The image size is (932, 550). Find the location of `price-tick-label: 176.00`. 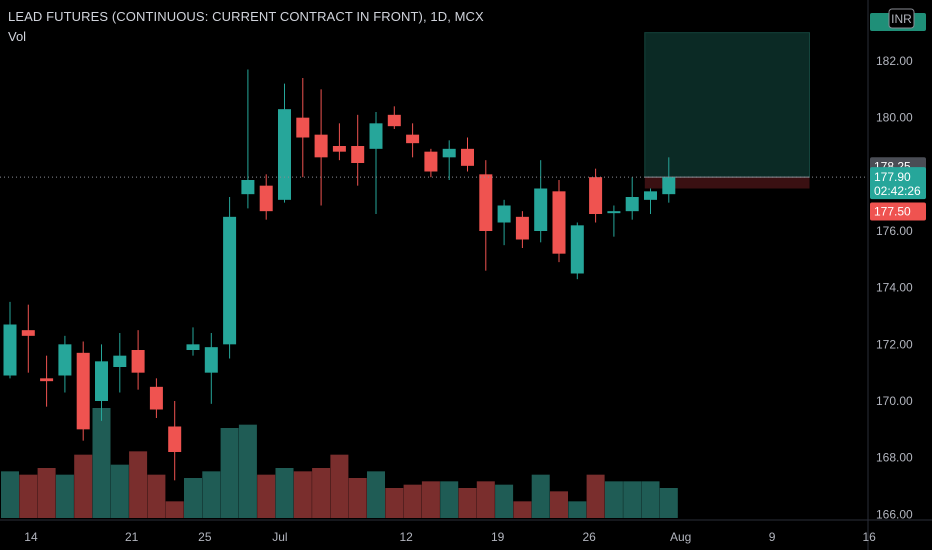

price-tick-label: 176.00 is located at coordinates (894, 231).